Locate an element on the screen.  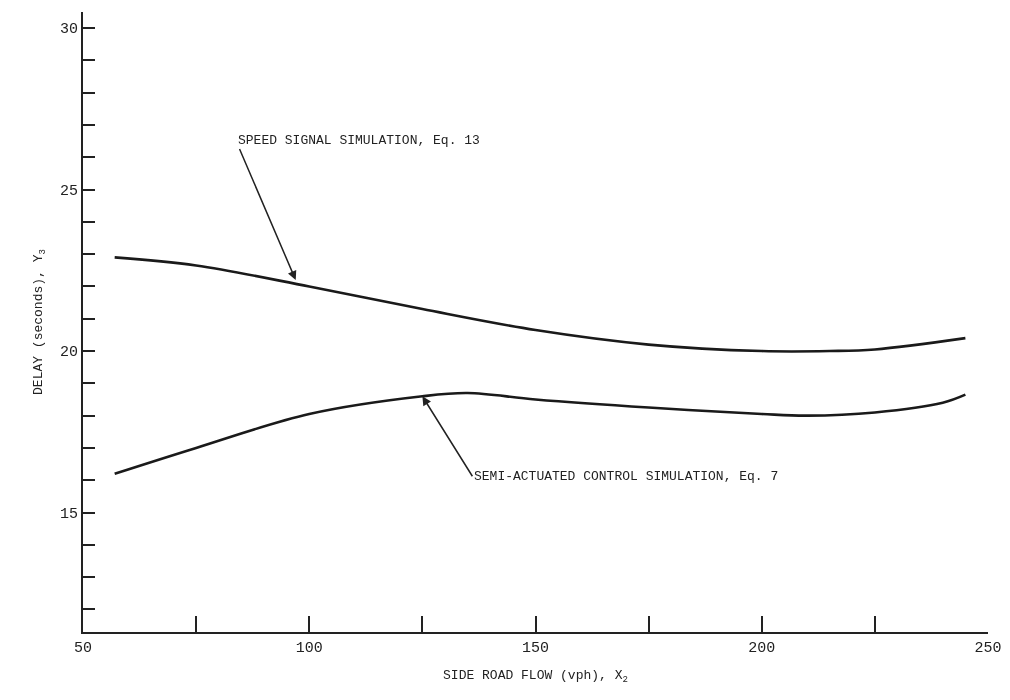
x-tick-label: 150 is located at coordinates (535, 648).